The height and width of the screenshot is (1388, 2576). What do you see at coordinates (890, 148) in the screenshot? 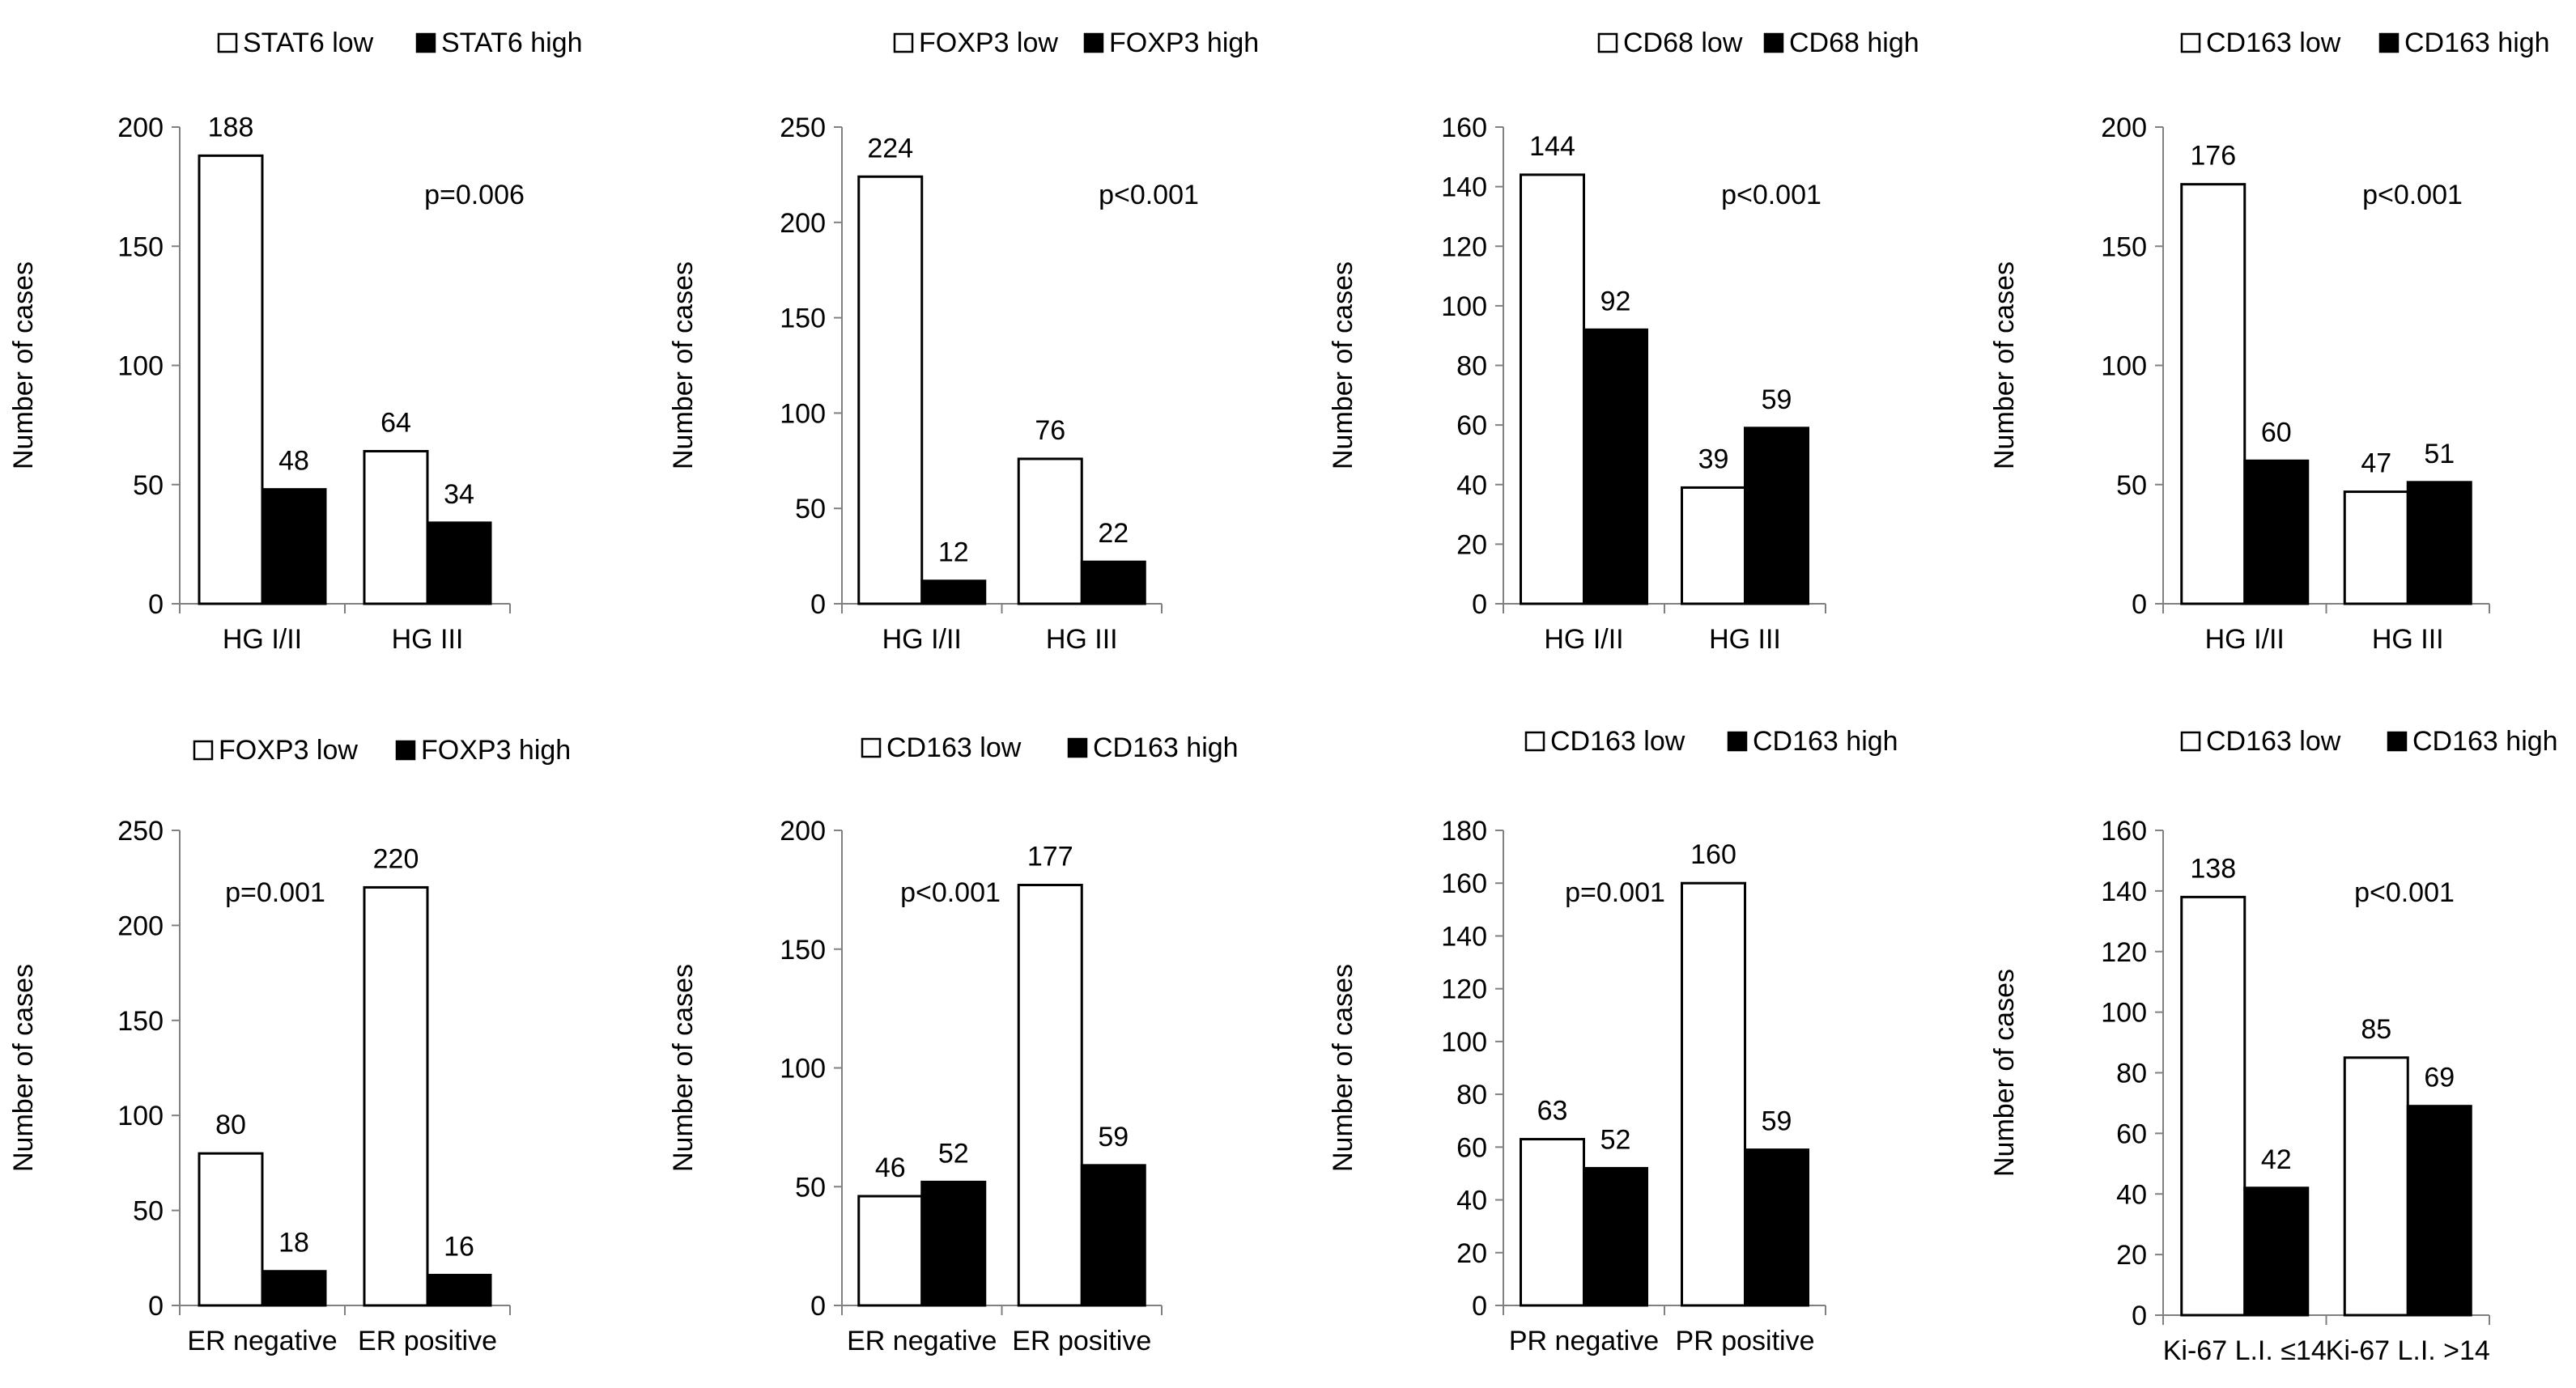
I see `bar-value-label: 224` at bounding box center [890, 148].